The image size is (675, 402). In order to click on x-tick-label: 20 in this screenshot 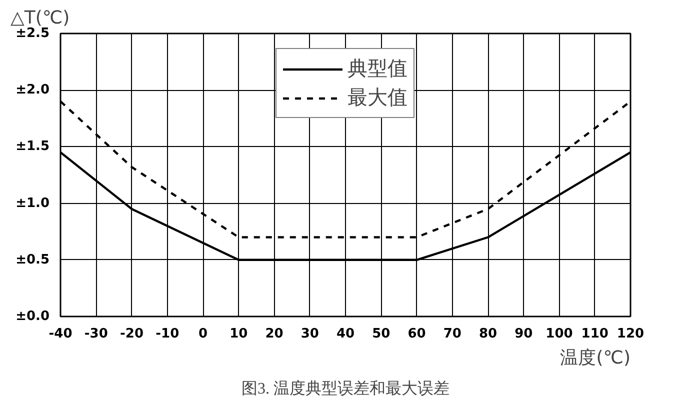, I will do `click(274, 334)`.